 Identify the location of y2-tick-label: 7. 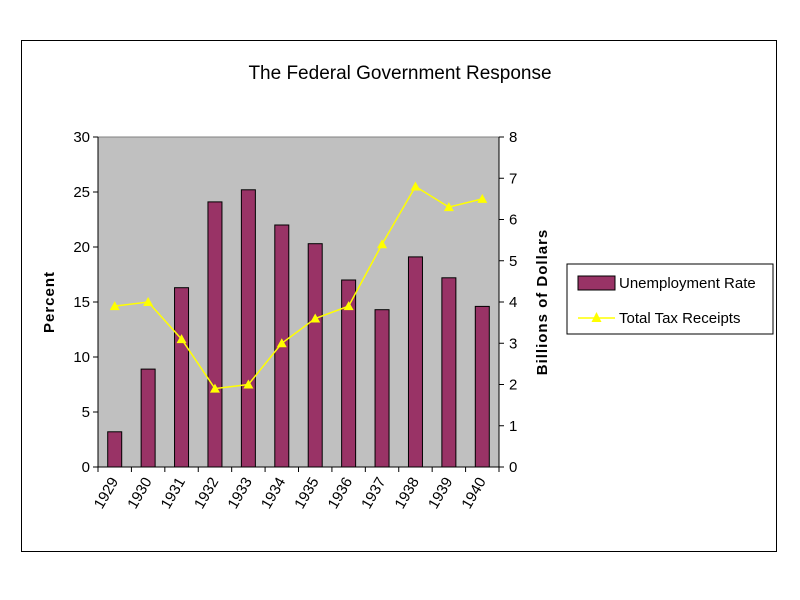
(513, 178).